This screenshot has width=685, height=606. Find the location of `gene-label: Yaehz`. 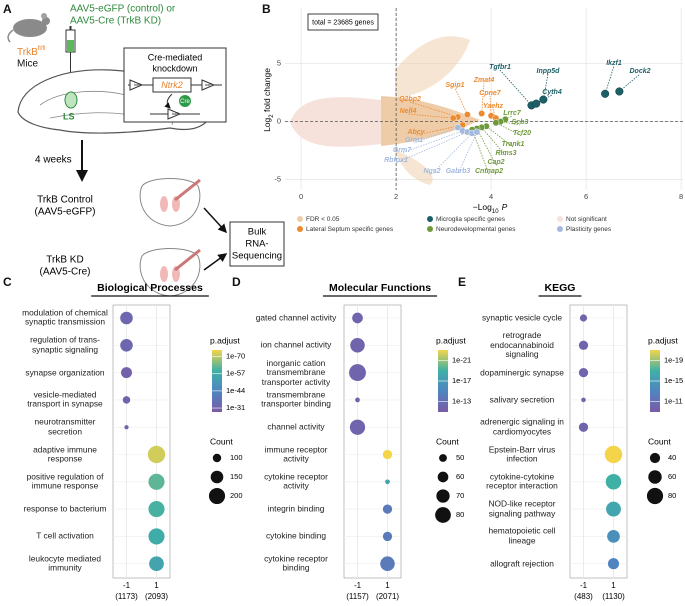

gene-label: Yaehz is located at coordinates (493, 106).